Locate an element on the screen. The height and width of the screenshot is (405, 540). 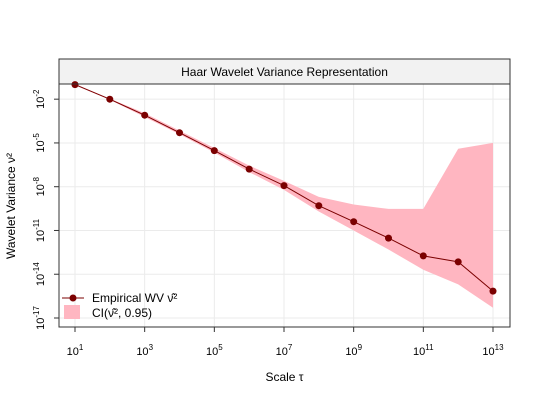
chart-title: Haar Wavelet Variance Representation is located at coordinates (284, 72).